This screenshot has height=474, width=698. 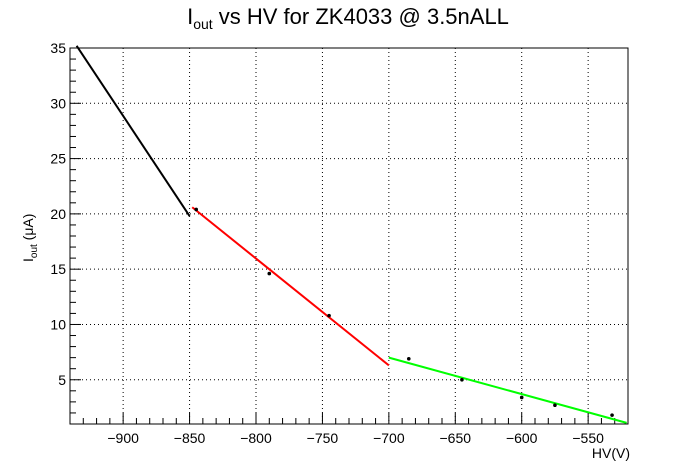 What do you see at coordinates (190, 438) in the screenshot?
I see `x-tick-label: −850` at bounding box center [190, 438].